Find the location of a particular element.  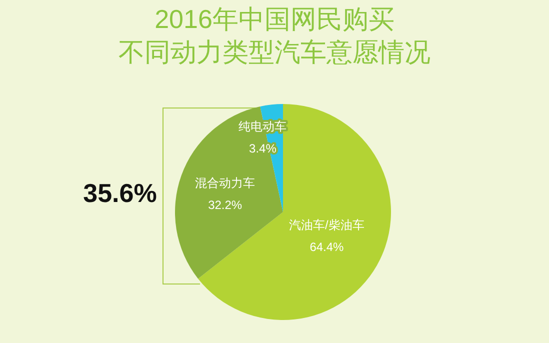

data-label: 64.4% is located at coordinates (327, 247).